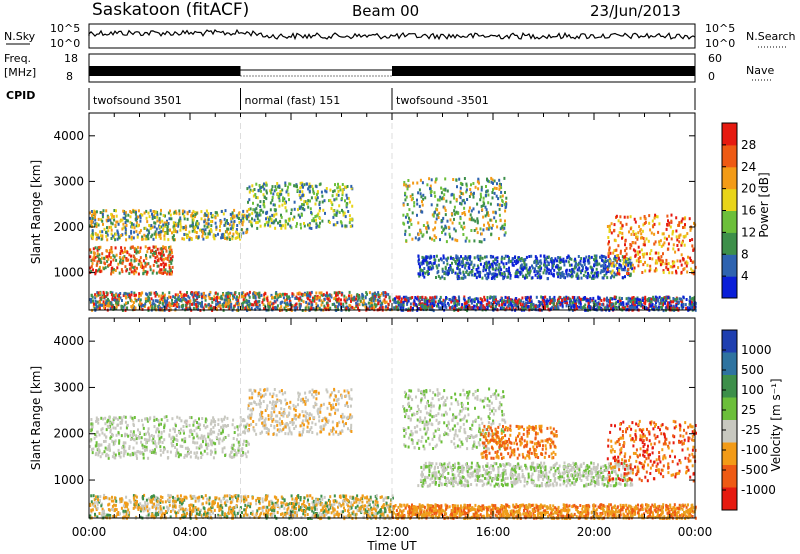  Describe the element at coordinates (392, 34) in the screenshot. I see `noise-trace` at that location.